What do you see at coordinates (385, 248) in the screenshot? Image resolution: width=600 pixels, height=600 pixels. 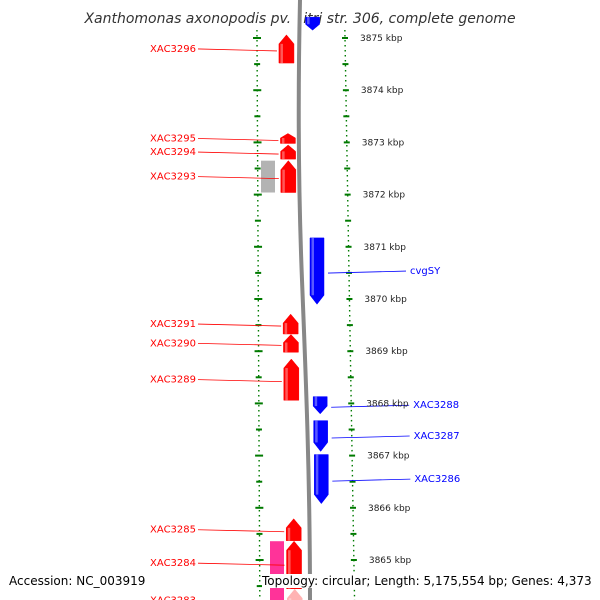 I see `scale-label: 3871 kbp` at bounding box center [385, 248].